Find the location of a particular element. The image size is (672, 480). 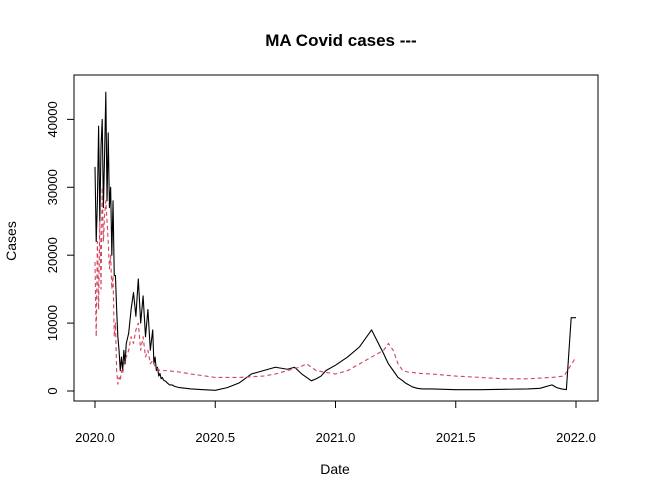

x-tick-label: 2020.5 is located at coordinates (215, 437).